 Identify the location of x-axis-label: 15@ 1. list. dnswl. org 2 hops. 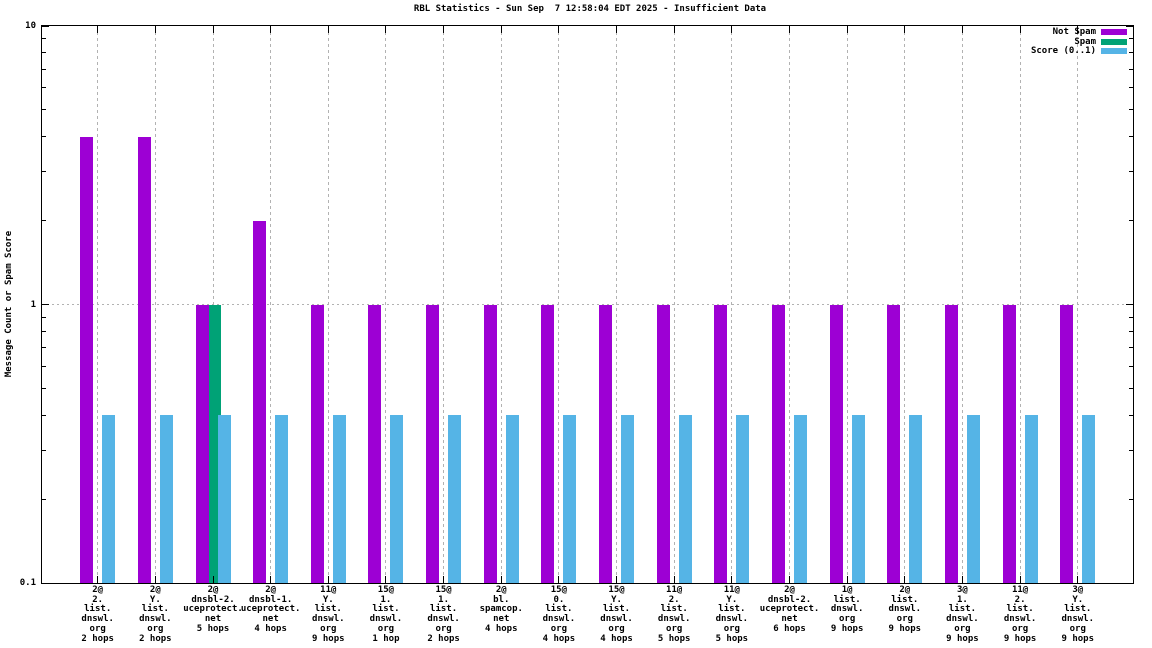
(444, 614).